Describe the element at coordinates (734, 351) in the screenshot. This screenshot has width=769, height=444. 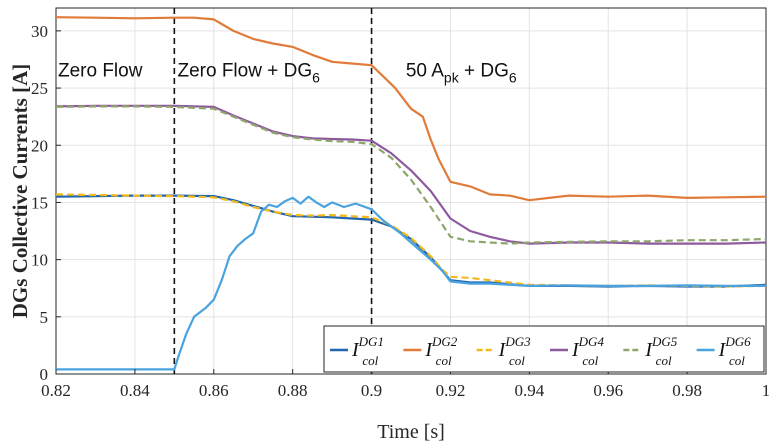
I see `legend-label: IDG6 col` at that location.